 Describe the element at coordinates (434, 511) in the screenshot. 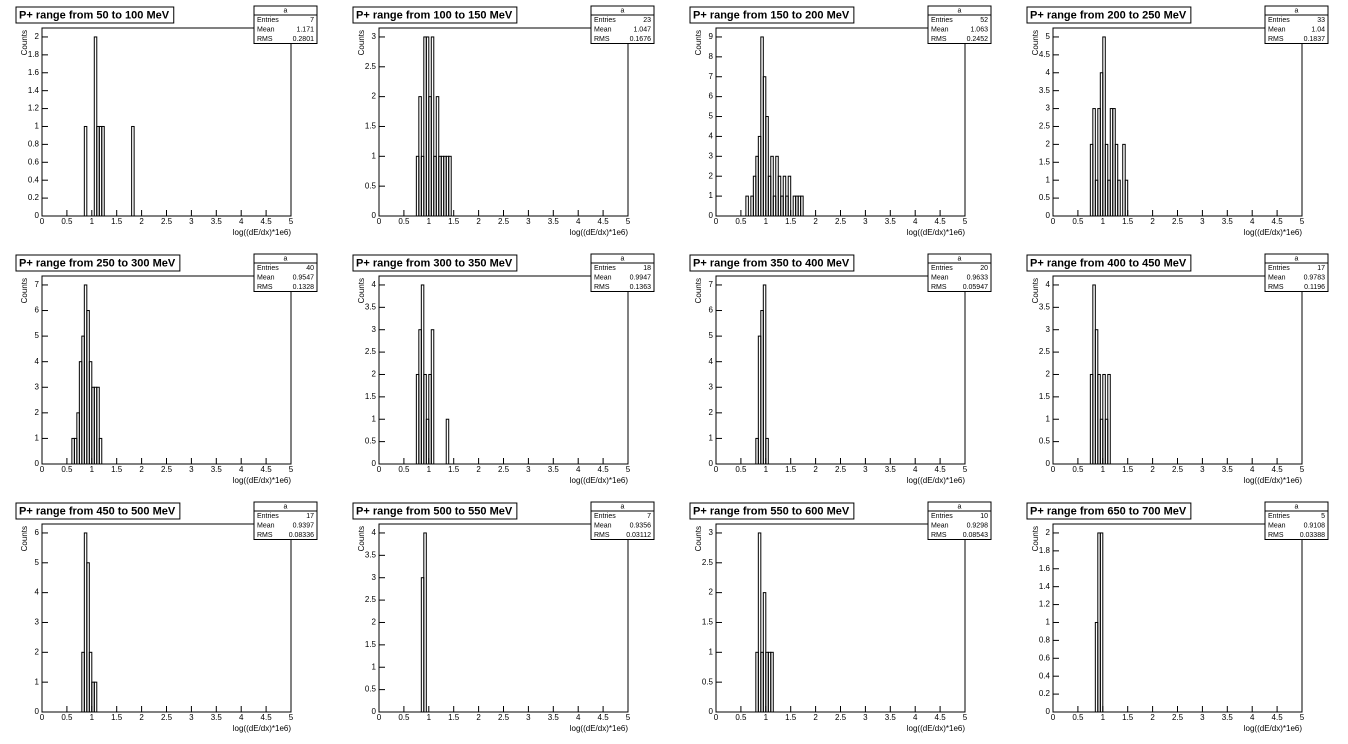

I see `chart-title: P+ range from 500 to 550 MeV` at that location.